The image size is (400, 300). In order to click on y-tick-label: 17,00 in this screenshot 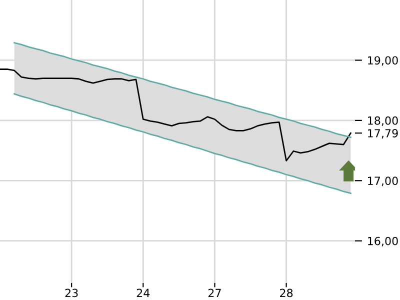, I will do `click(383, 181)`.